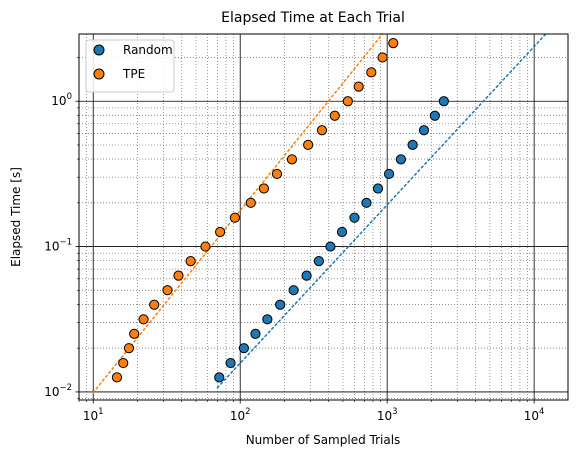 The image size is (578, 459). Describe the element at coordinates (323, 440) in the screenshot. I see `x-axis-label: Number of Sampled Trials` at that location.